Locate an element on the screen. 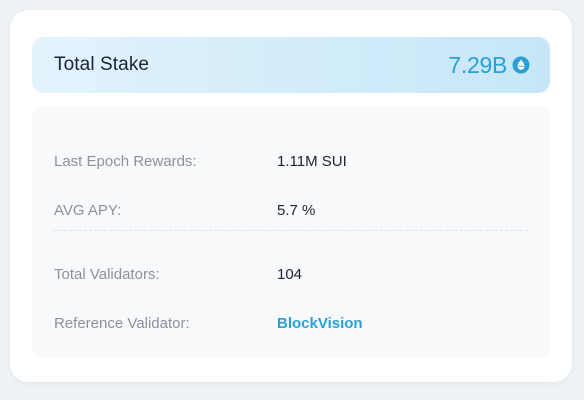  last-epoch-rewards-value: 1.11M SUI is located at coordinates (312, 161).